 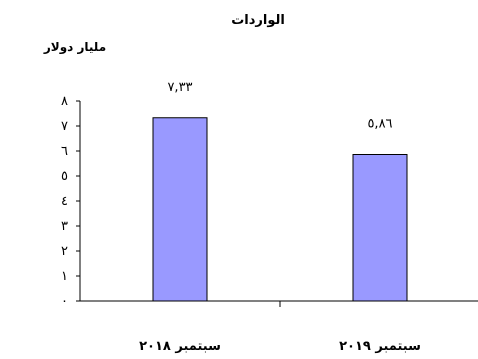 I want to click on category-label: سبتمبر ٢٠١٨, so click(x=180, y=346).